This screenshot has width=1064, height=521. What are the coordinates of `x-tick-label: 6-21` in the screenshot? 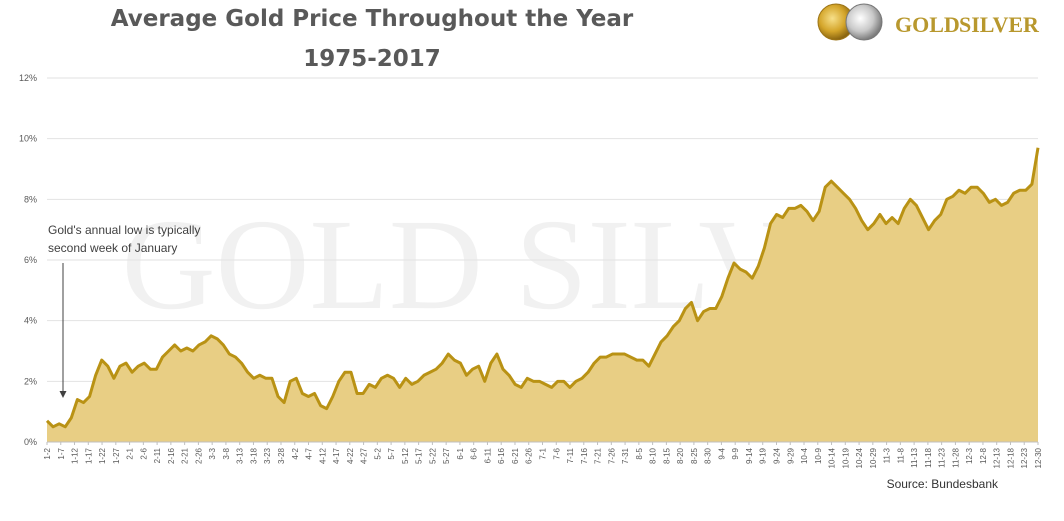 It's located at (515, 455).